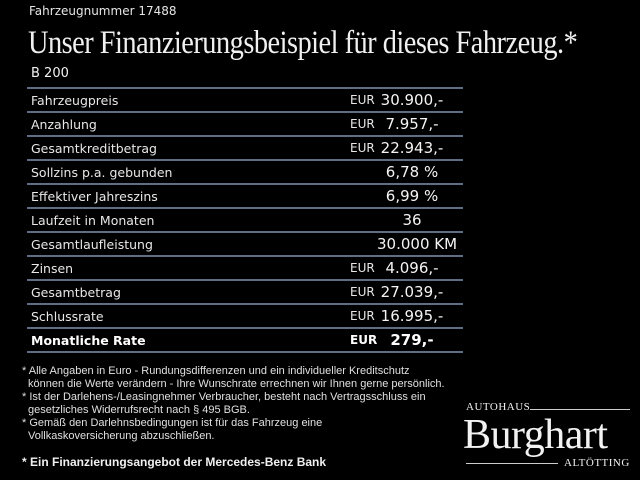  Describe the element at coordinates (412, 196) in the screenshot. I see `row-value: 6,99 %` at that location.